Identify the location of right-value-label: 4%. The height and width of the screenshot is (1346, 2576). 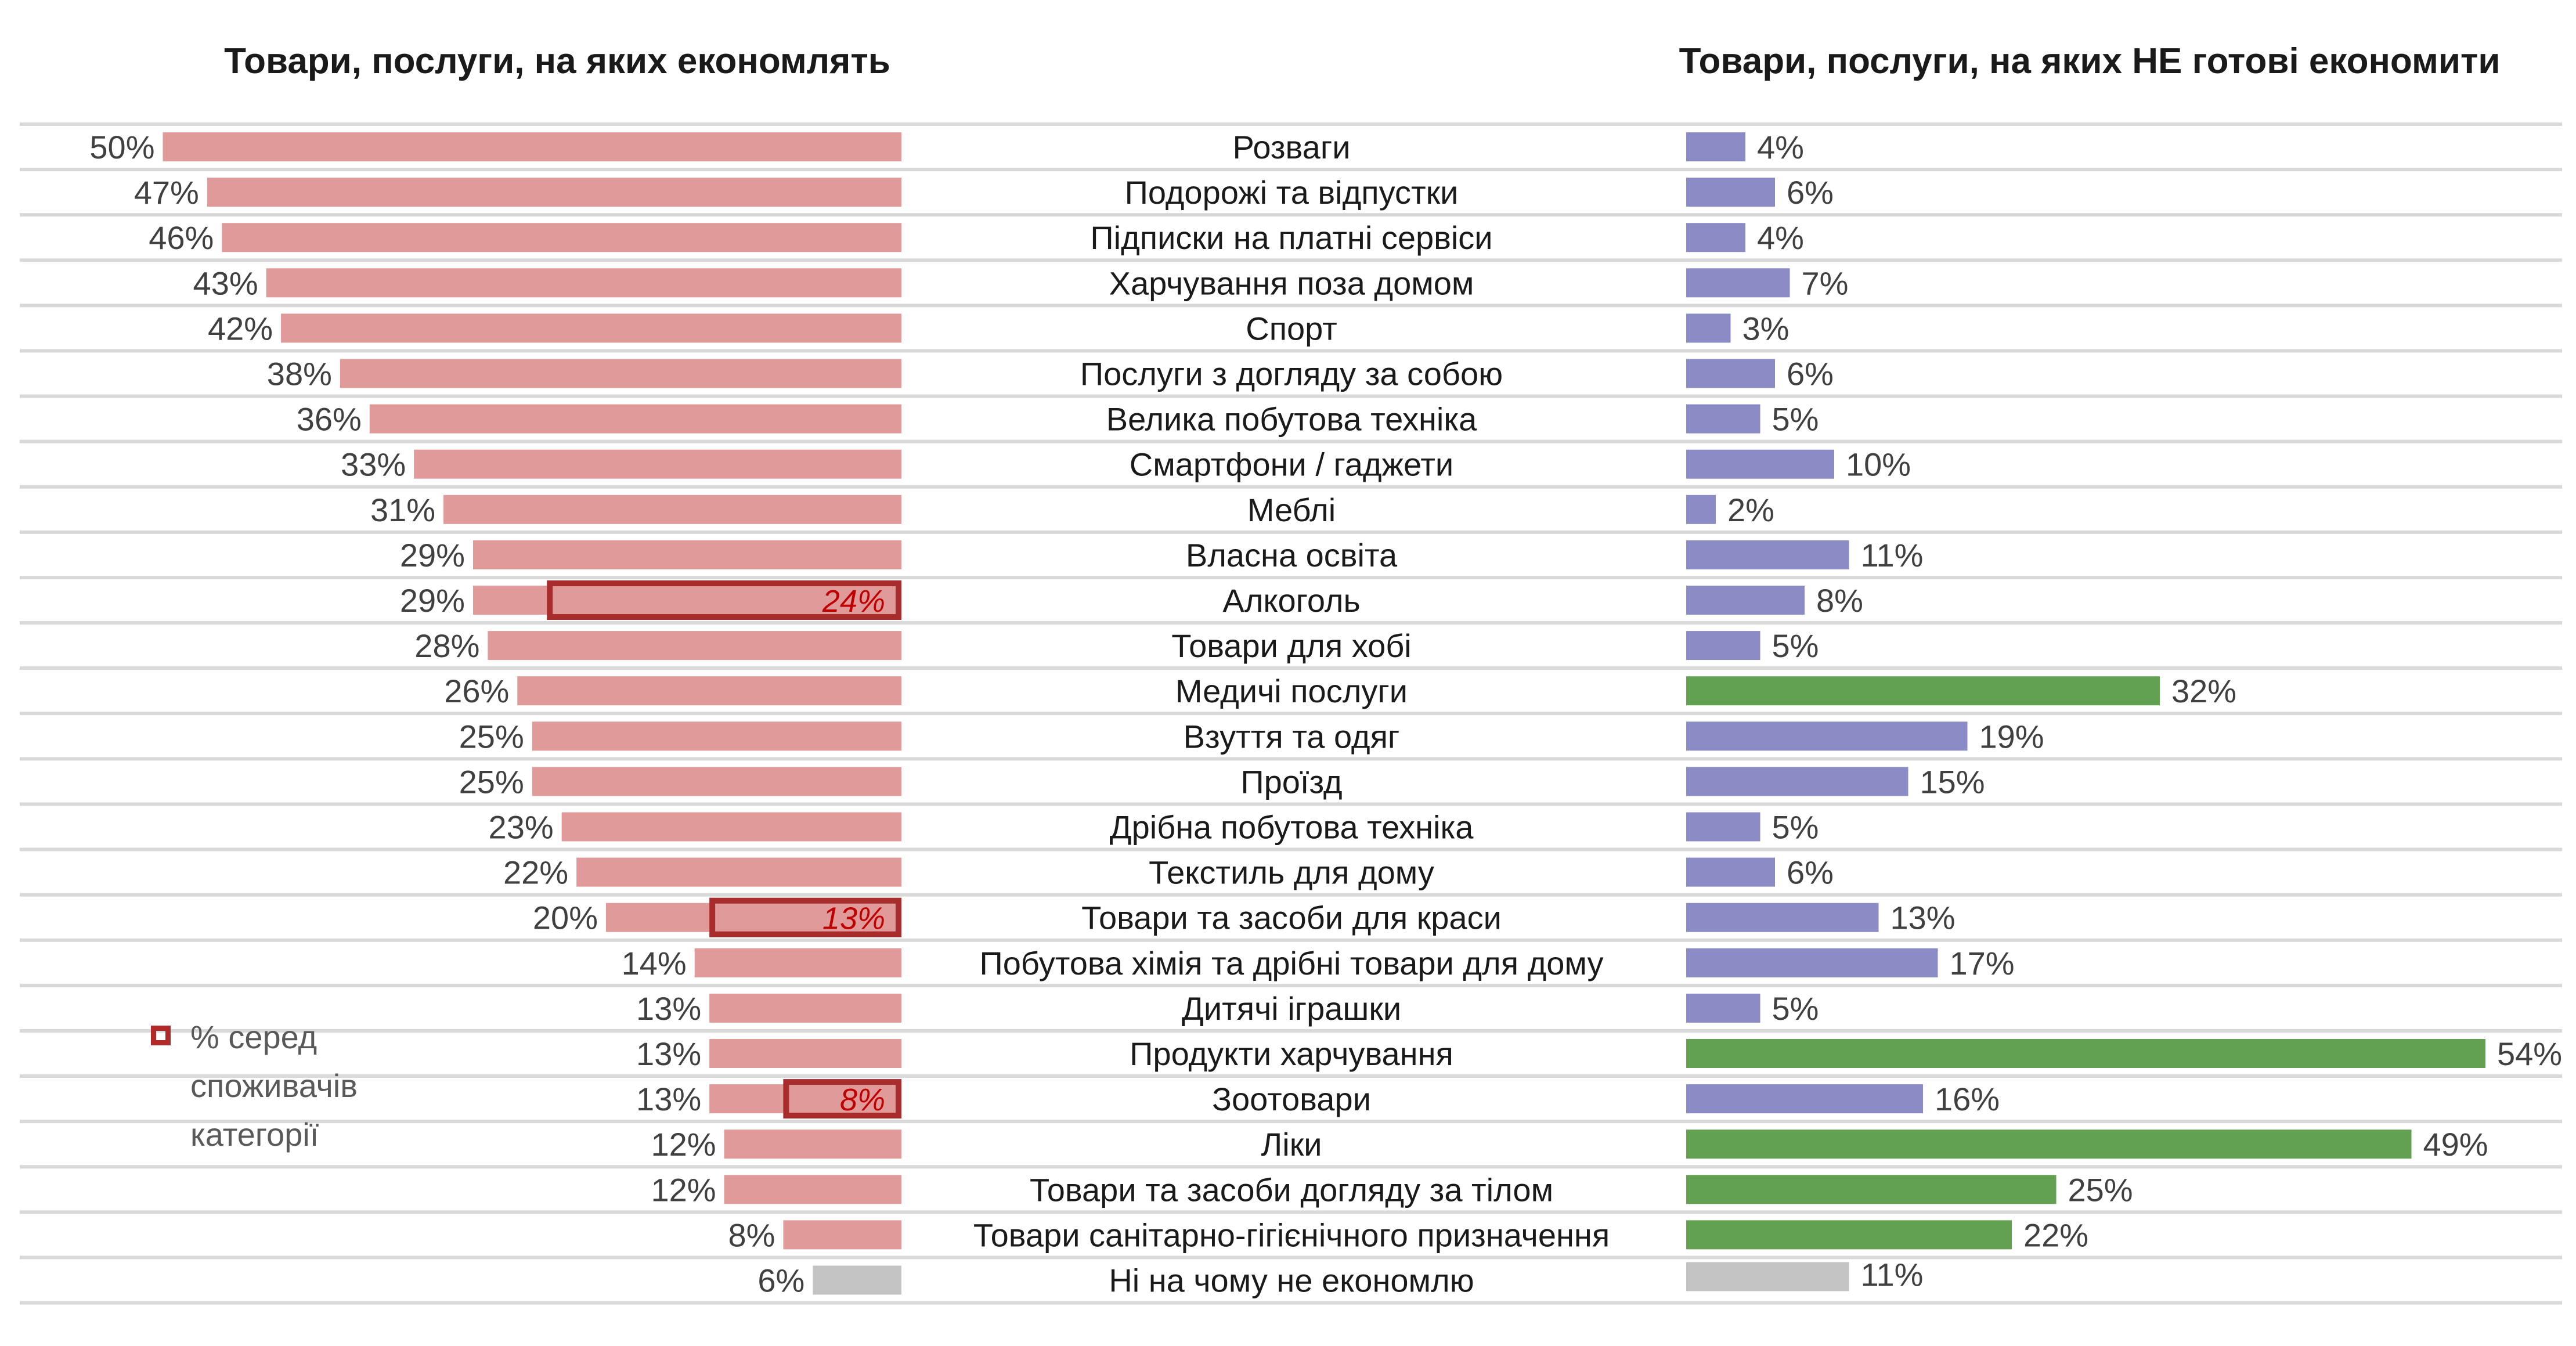
(1781, 237).